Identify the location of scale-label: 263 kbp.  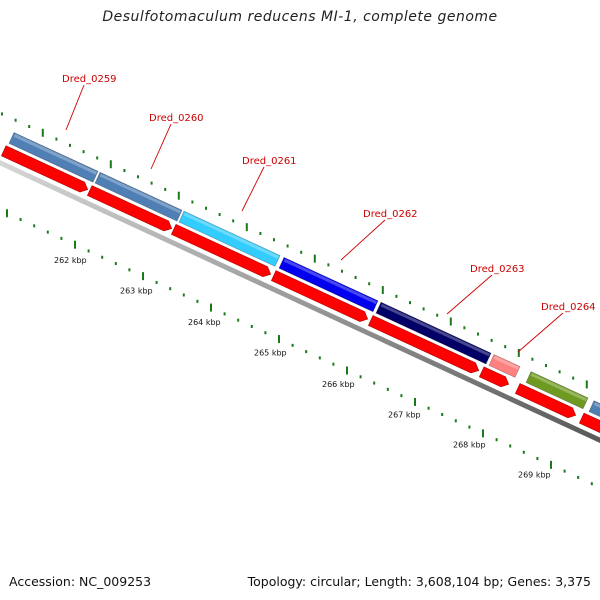
(136, 291).